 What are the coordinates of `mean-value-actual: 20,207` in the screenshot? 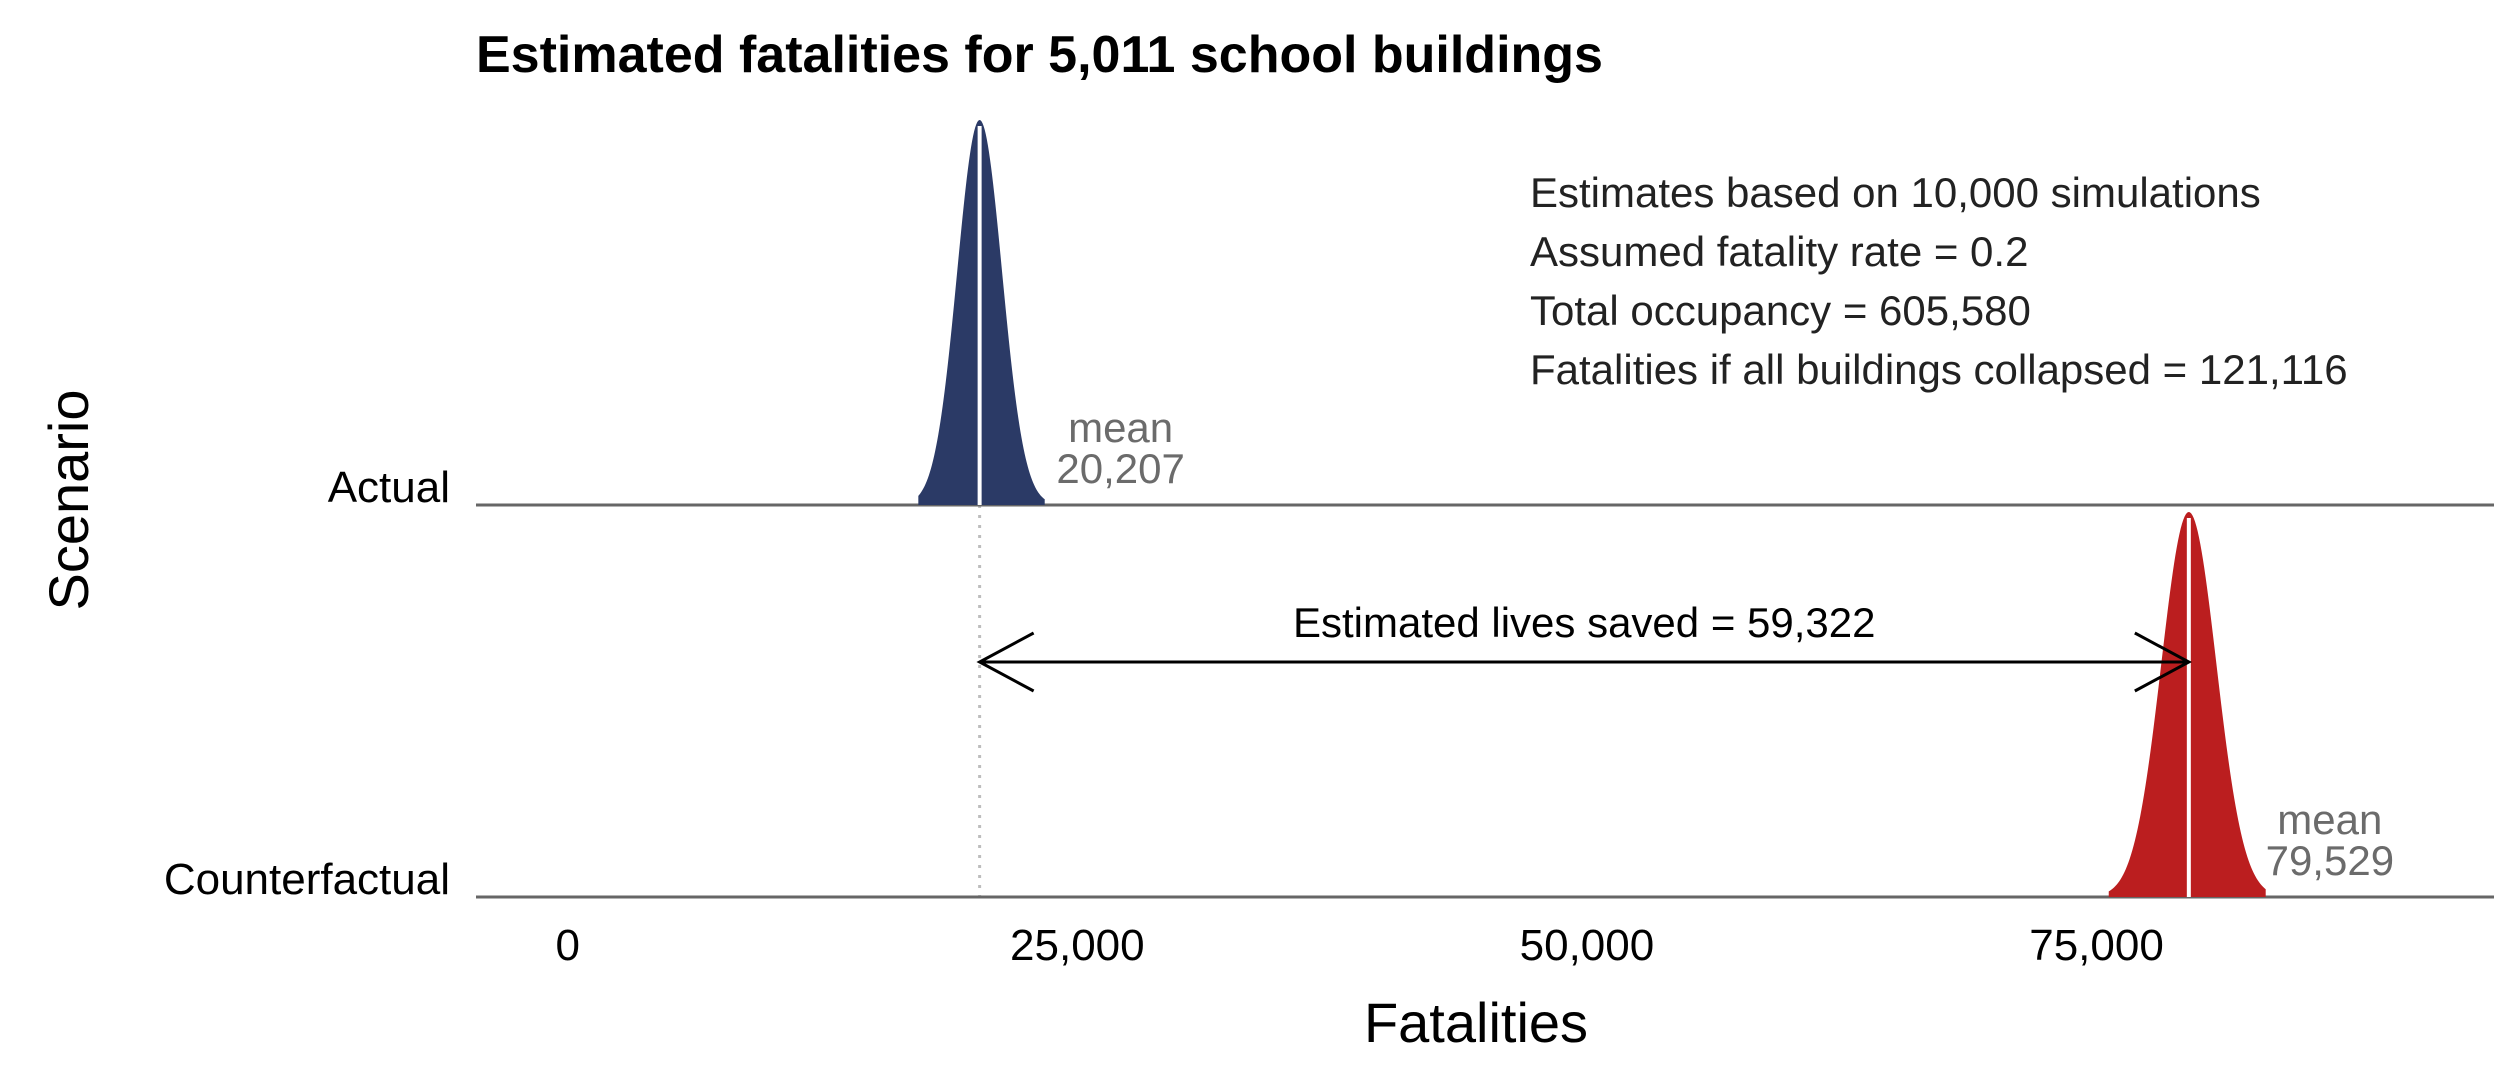 It's located at (1120, 468).